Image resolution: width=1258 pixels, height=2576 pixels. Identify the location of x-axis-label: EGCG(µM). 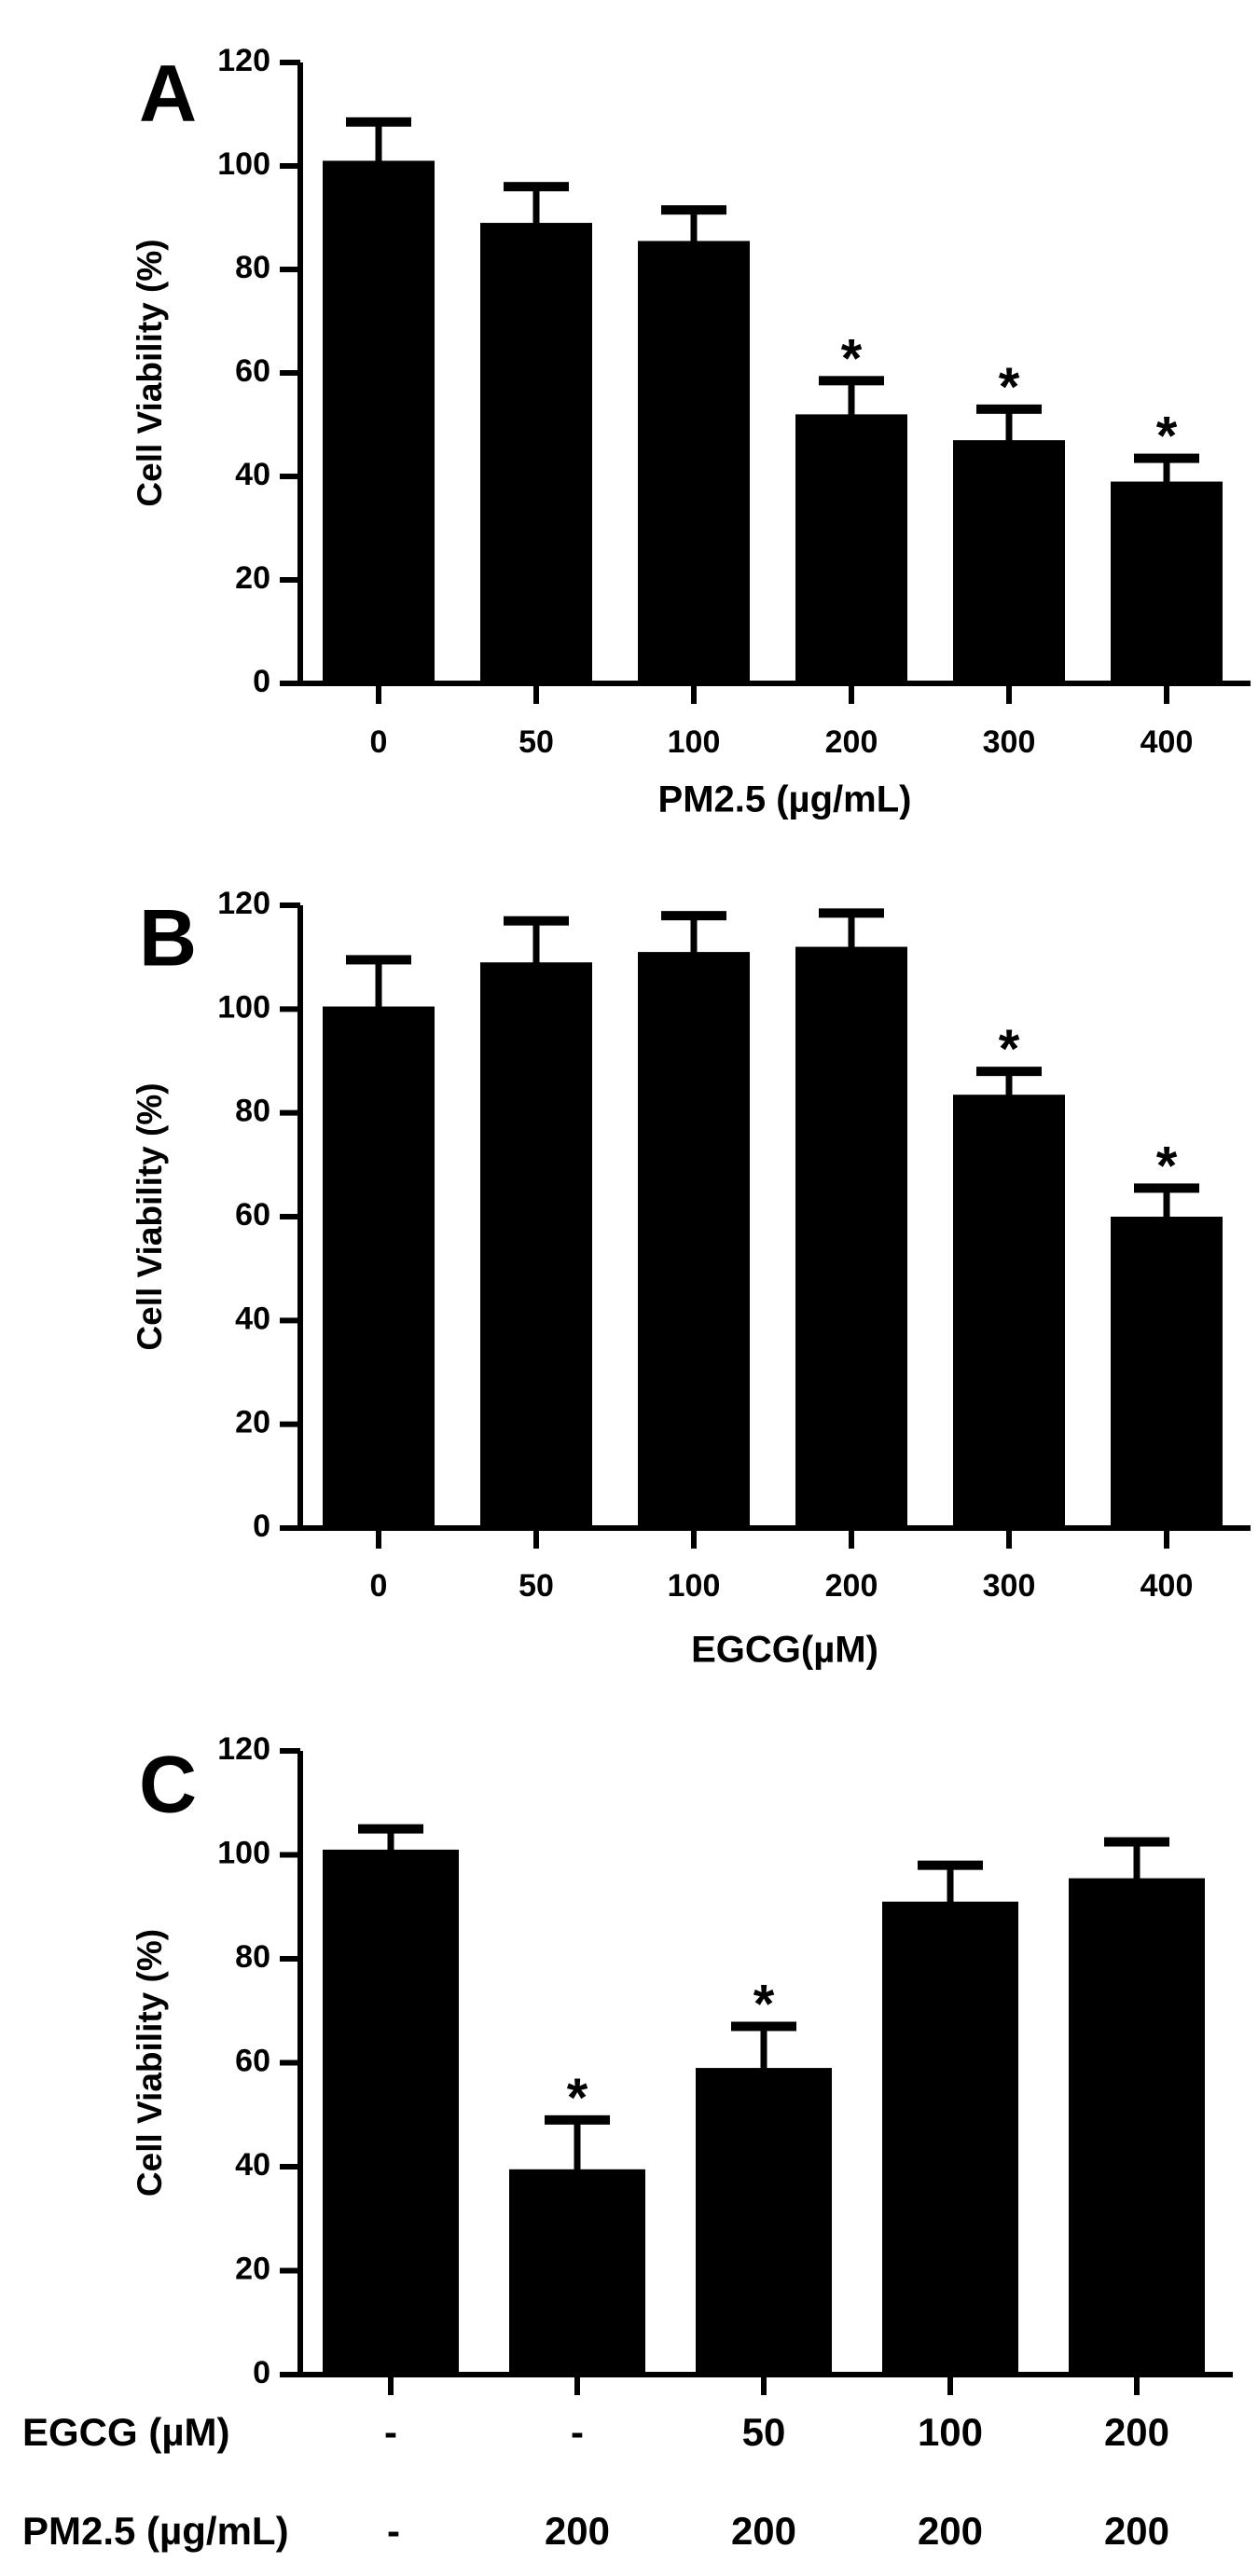
(785, 1650).